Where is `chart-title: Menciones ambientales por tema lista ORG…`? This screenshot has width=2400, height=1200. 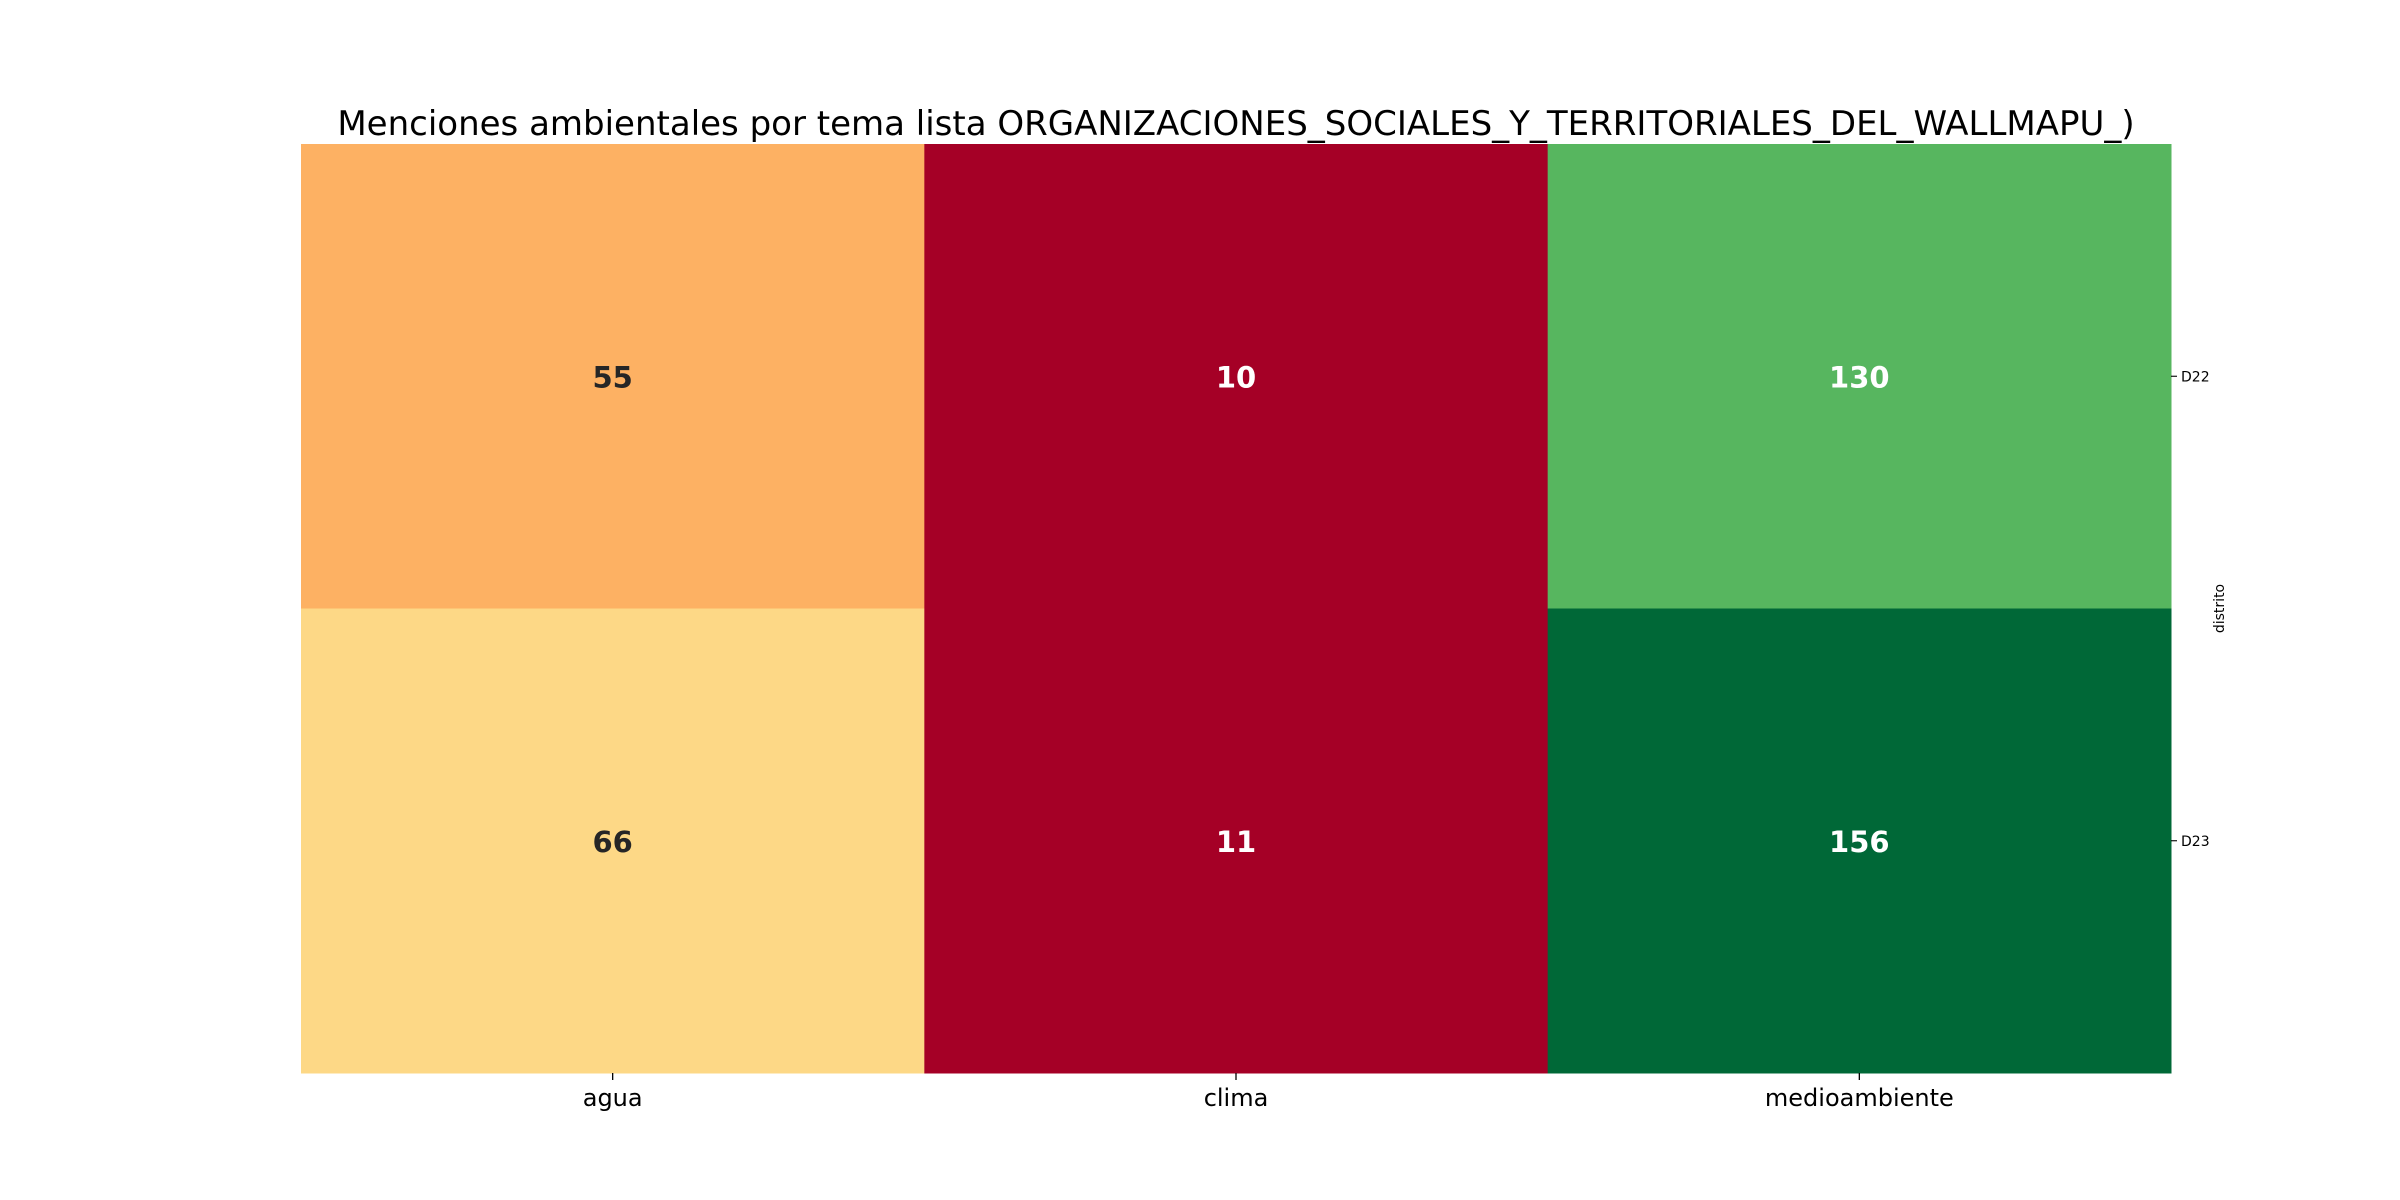
chart-title: Menciones ambientales por tema lista ORG… is located at coordinates (1235, 124).